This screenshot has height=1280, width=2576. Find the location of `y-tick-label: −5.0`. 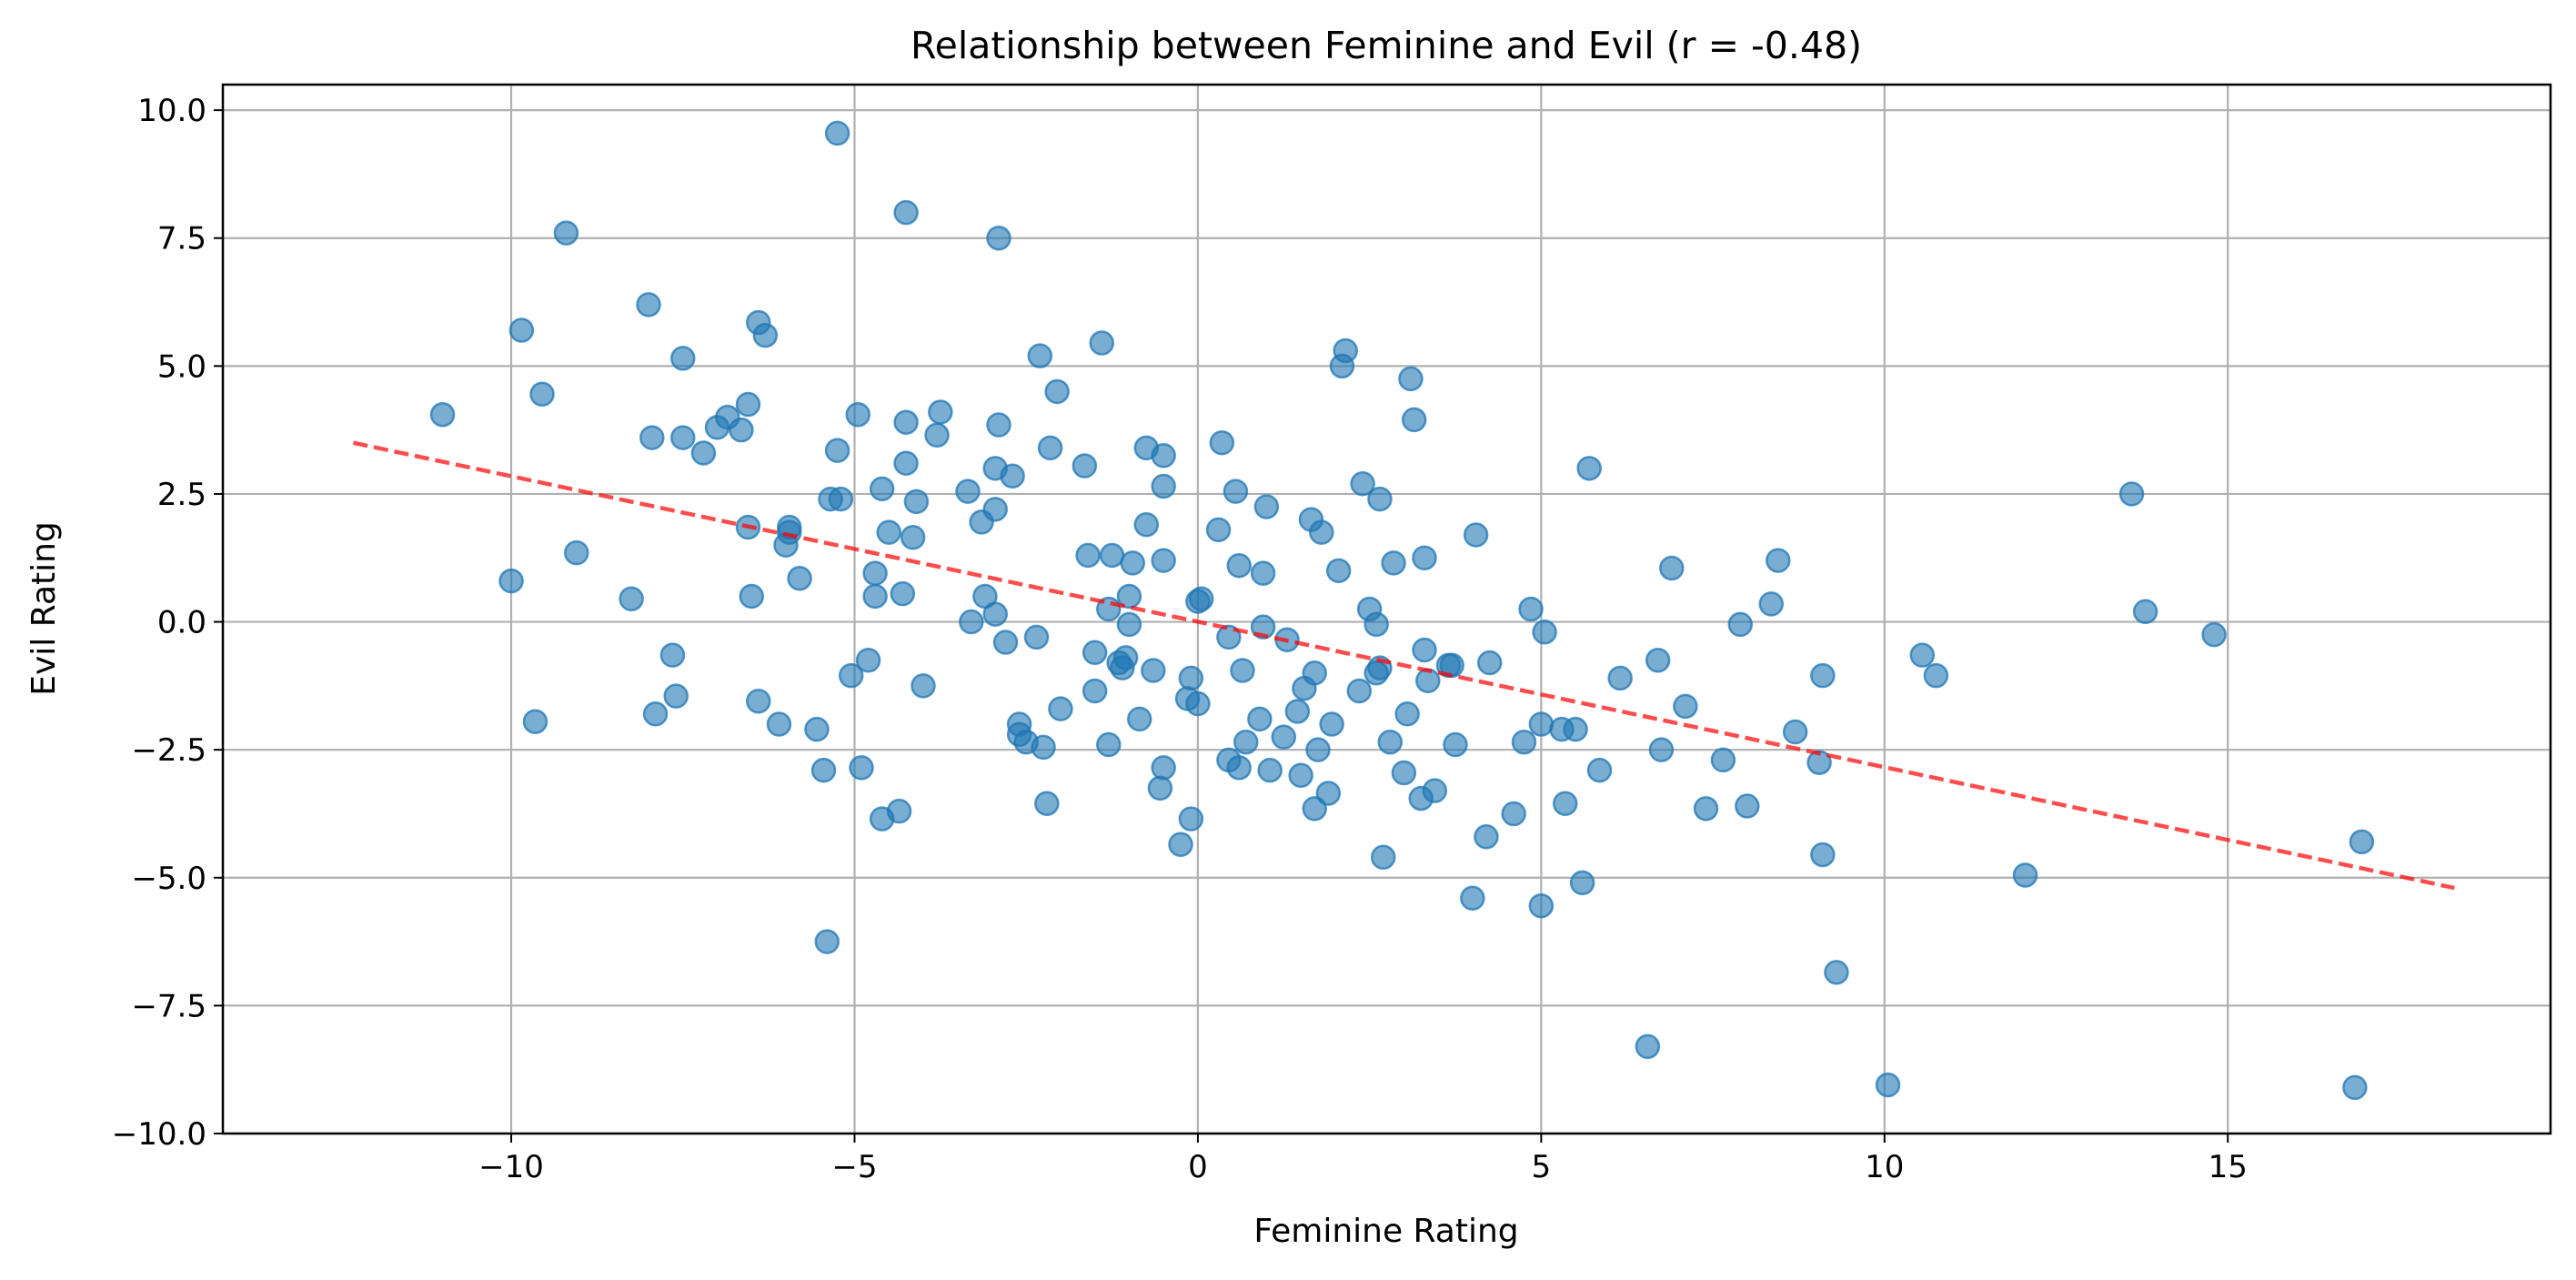

y-tick-label: −5.0 is located at coordinates (168, 879).